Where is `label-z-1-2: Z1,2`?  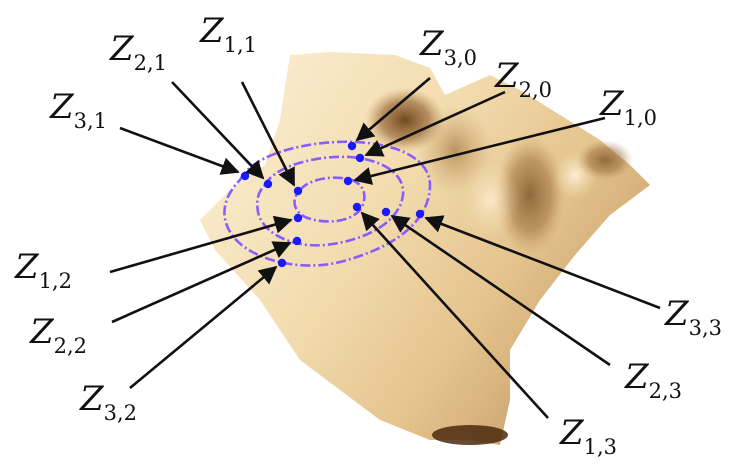
label-z-1-2: Z1,2 is located at coordinates (43, 270).